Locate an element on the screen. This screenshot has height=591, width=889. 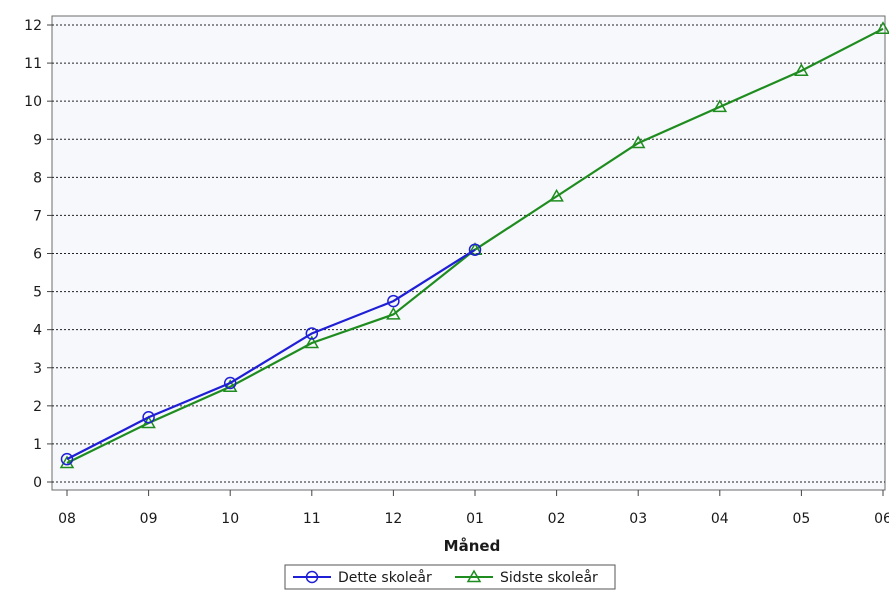
x-tick-label: 05 is located at coordinates (801, 519).